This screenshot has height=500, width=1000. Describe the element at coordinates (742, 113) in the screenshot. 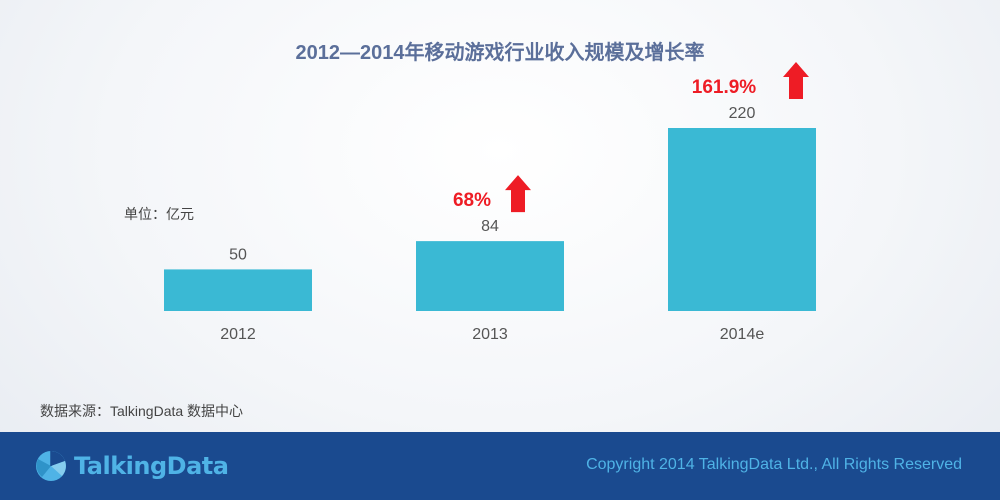

I see `value-label: 220` at that location.